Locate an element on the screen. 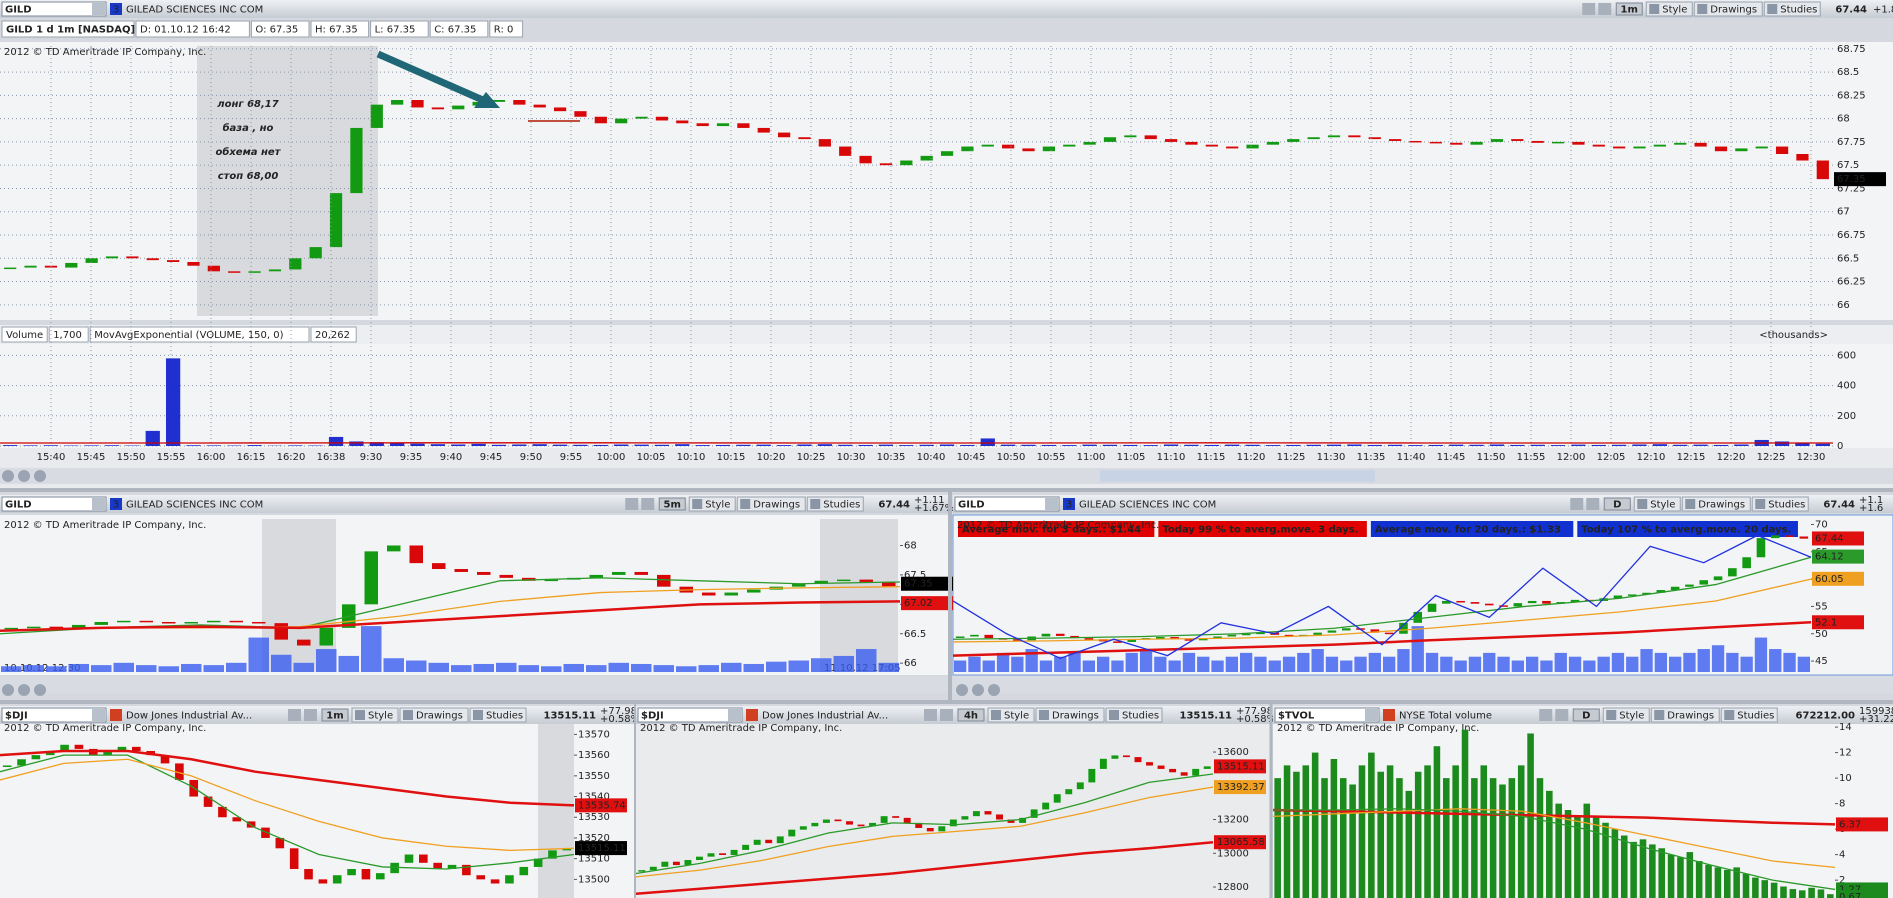 This screenshot has height=898, width=1893. timeframe: 4h is located at coordinates (971, 716).